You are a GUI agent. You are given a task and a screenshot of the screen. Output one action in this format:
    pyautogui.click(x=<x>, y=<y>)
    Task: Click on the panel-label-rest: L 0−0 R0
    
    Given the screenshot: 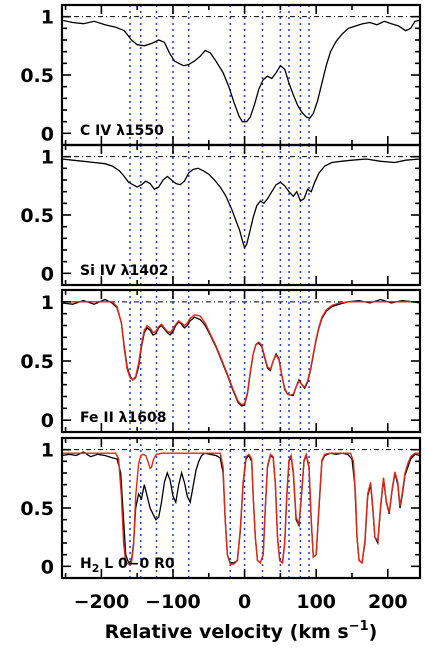 What is the action you would take?
    pyautogui.click(x=137, y=564)
    